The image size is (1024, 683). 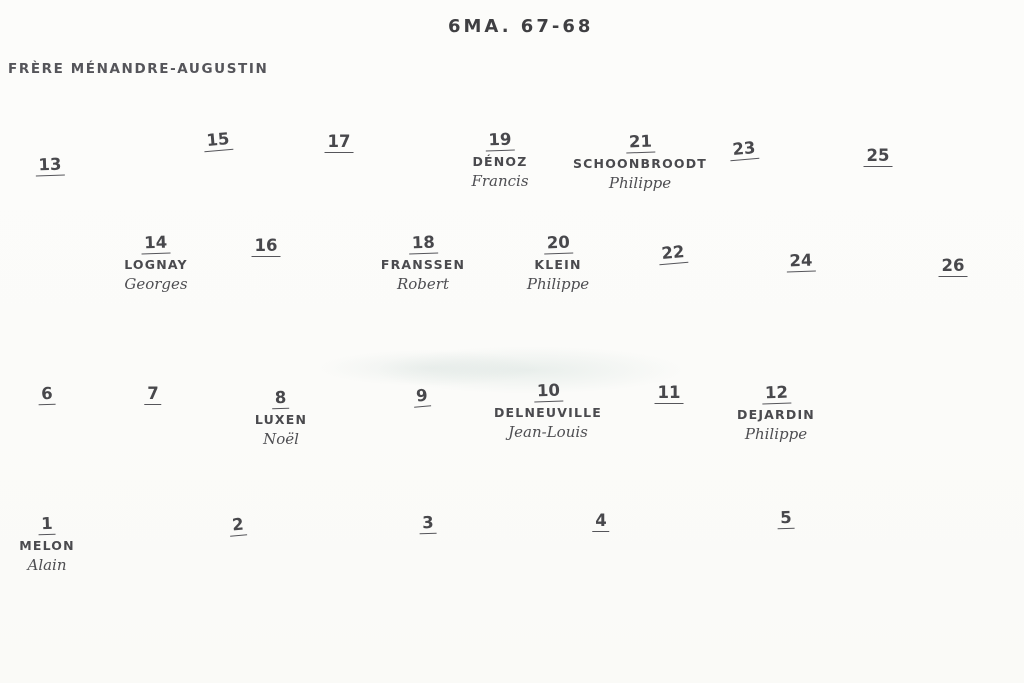 I want to click on seat-16: 16, so click(x=266, y=247).